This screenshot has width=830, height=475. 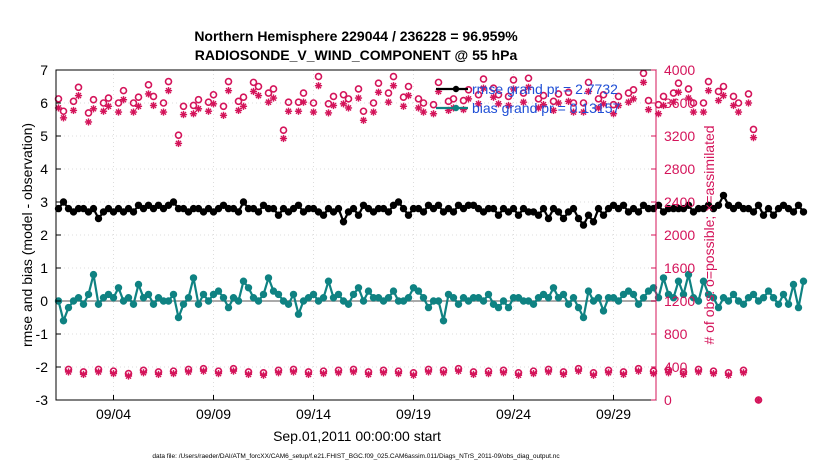 I want to click on y-left-tick-label: 3, so click(x=44, y=202).